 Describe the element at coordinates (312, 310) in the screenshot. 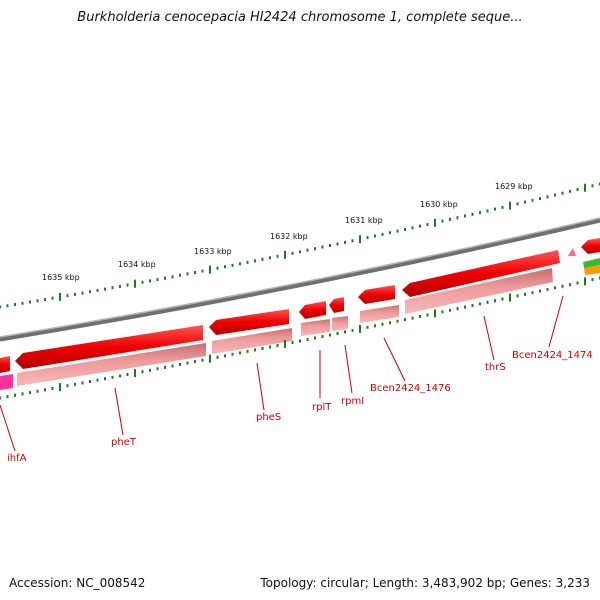

I see `gene-arrow-rplT` at that location.